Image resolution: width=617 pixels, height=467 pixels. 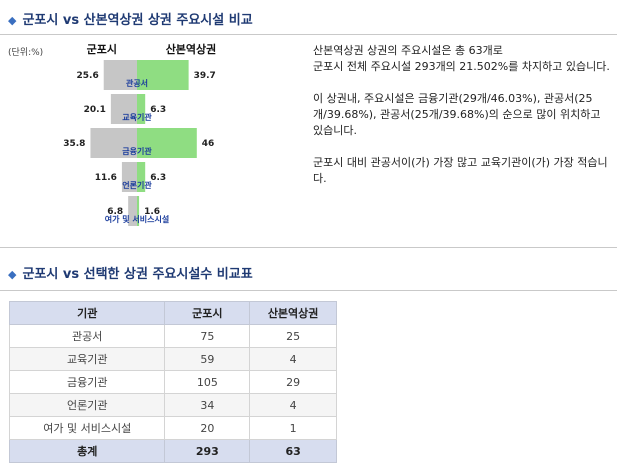 I want to click on table-header-row: 기관 군포시 산본역상권, so click(x=172, y=313).